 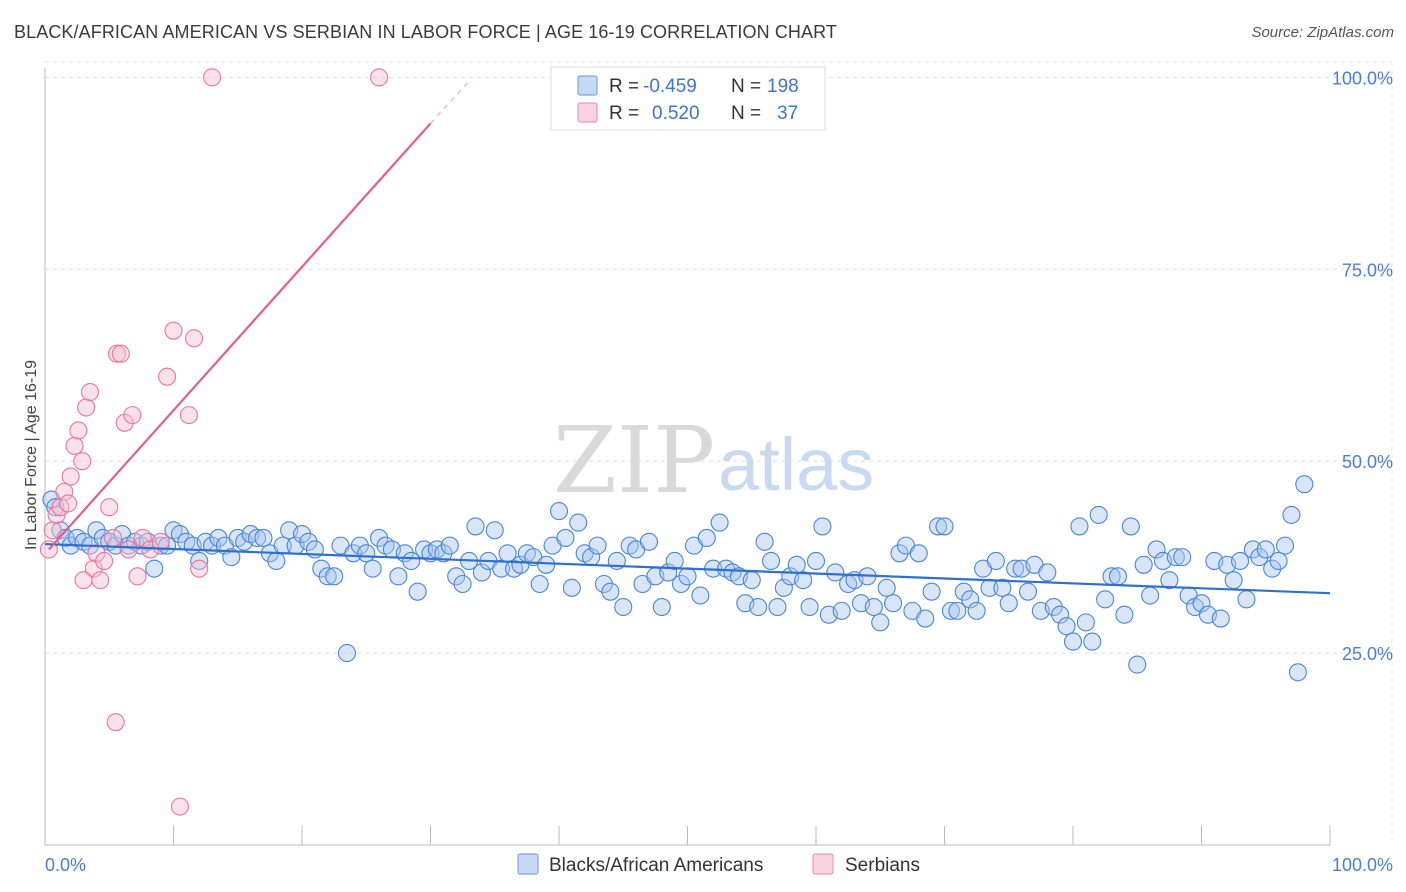 I want to click on source-credit: Source: ZipAtlas.com, so click(x=1322, y=32).